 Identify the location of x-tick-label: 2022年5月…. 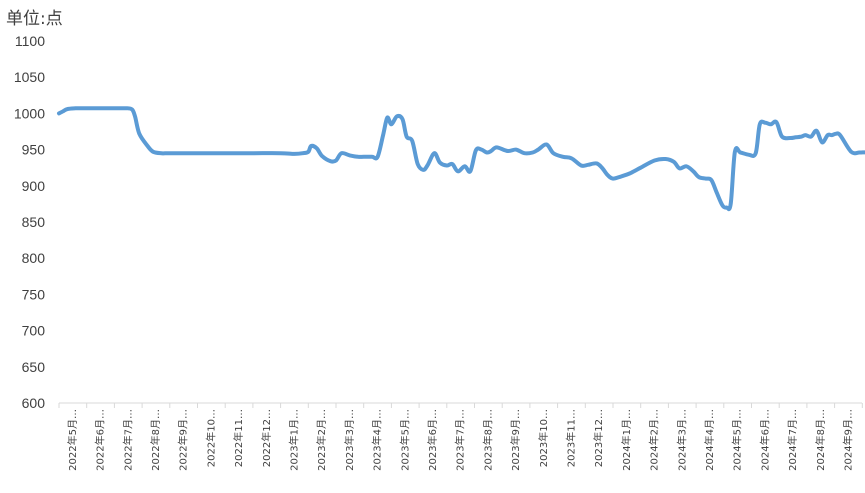
(72, 440).